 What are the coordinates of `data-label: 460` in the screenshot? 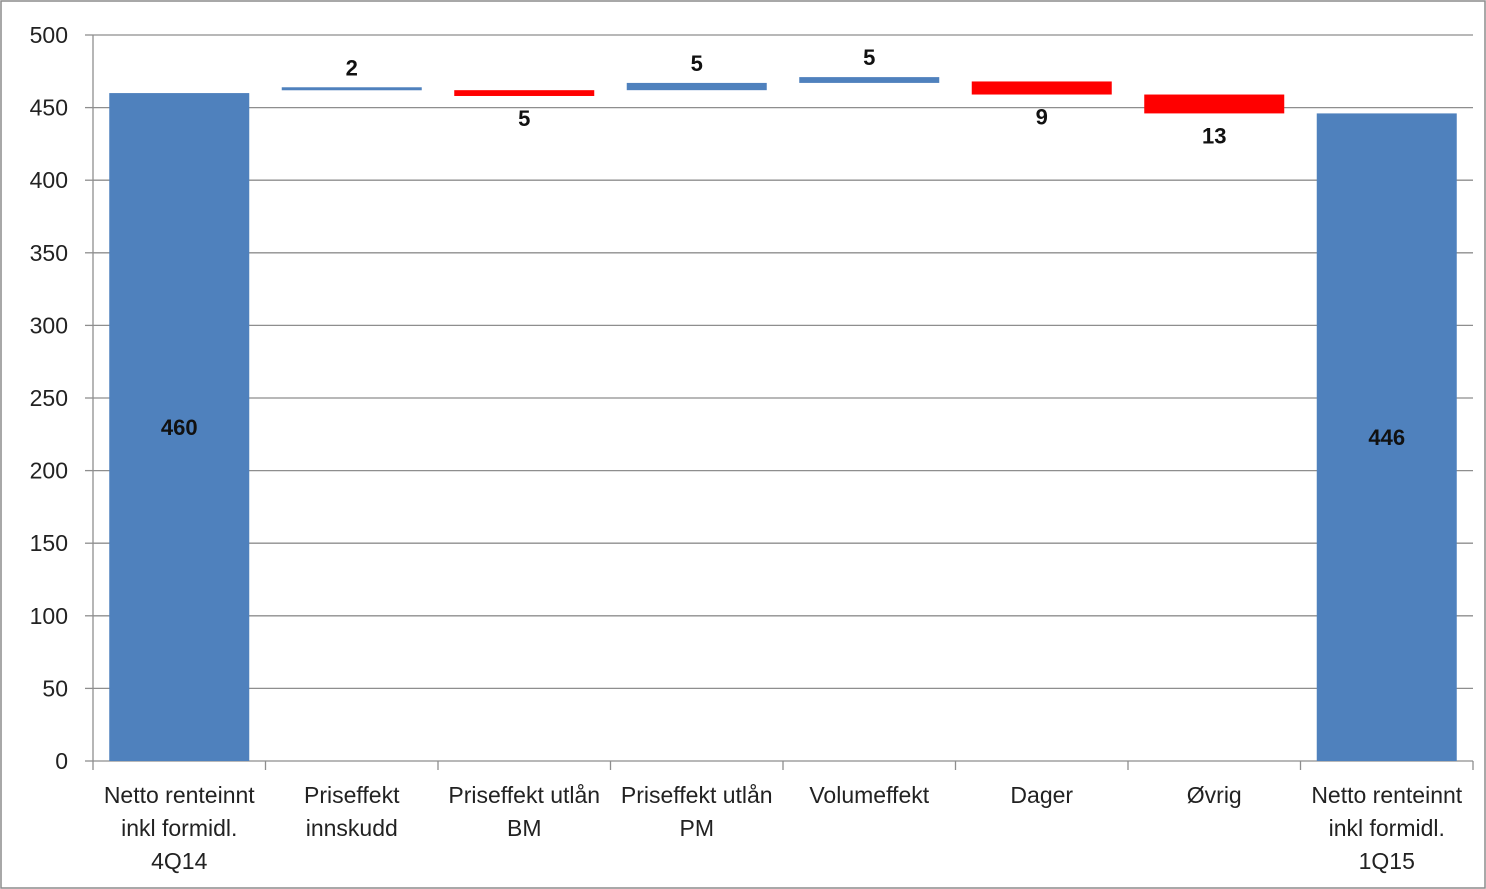 It's located at (179, 427).